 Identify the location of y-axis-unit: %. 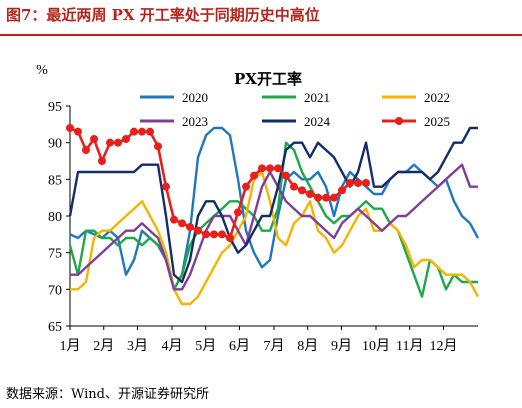
(42, 70).